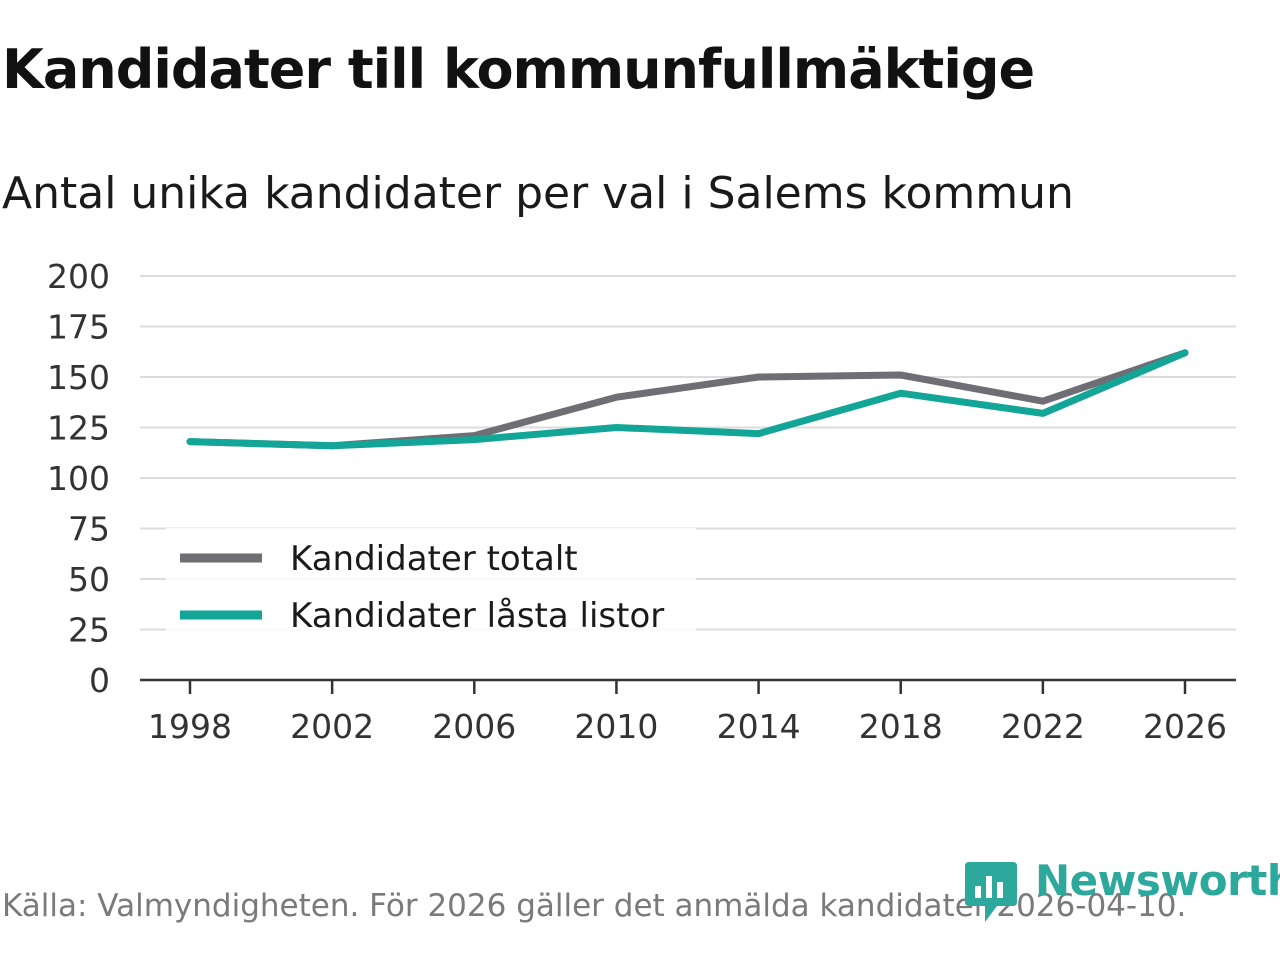  What do you see at coordinates (332, 726) in the screenshot?
I see `x-tick-label: 2002` at bounding box center [332, 726].